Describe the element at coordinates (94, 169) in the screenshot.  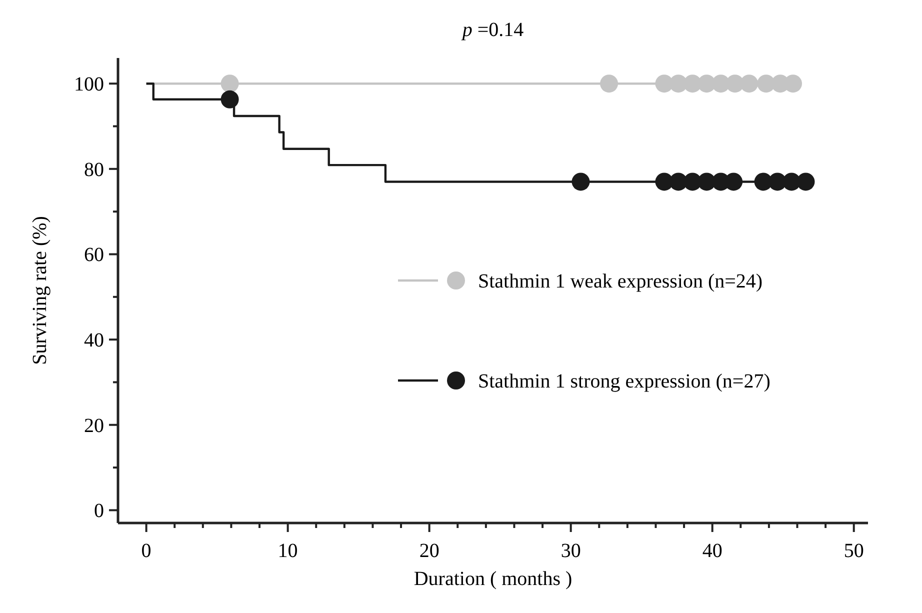
I see `y-tick-label: 80` at that location.